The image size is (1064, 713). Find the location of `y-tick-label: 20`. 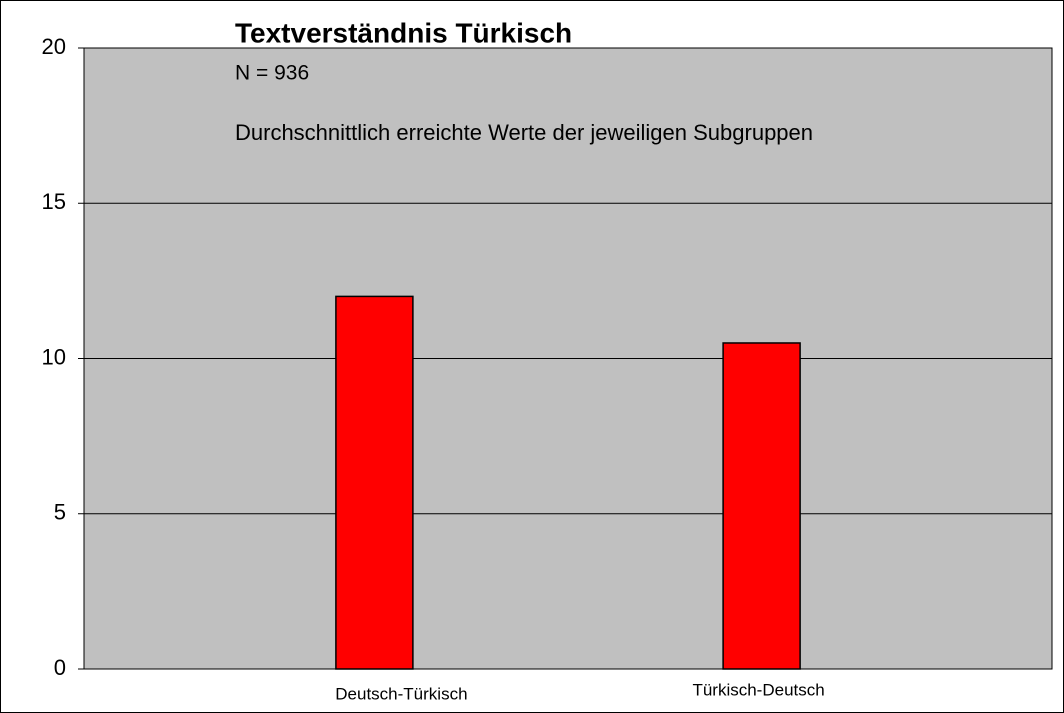

y-tick-label: 20 is located at coordinates (54, 46).